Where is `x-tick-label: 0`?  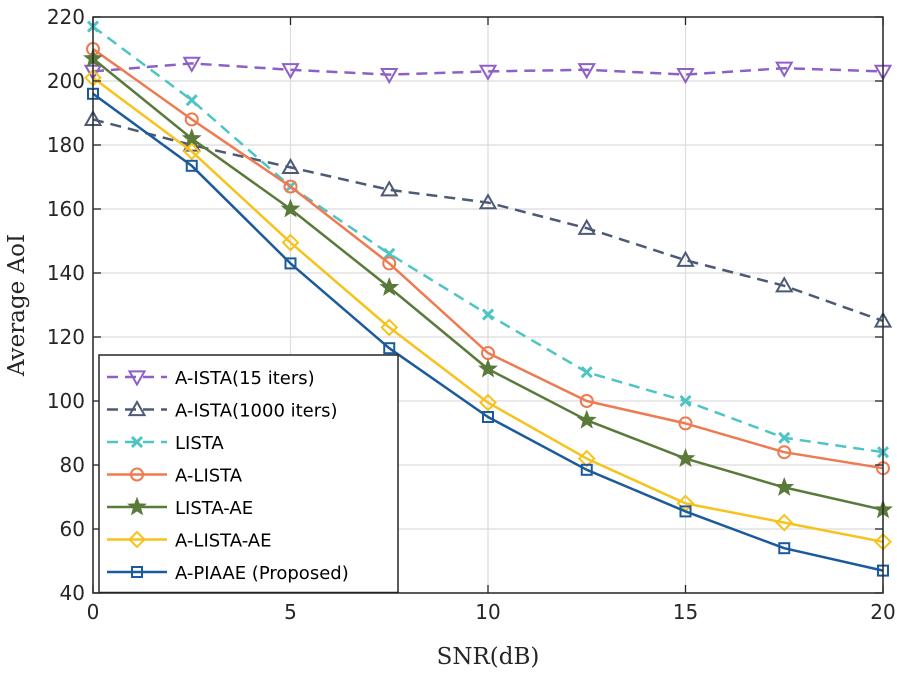 x-tick-label: 0 is located at coordinates (93, 612).